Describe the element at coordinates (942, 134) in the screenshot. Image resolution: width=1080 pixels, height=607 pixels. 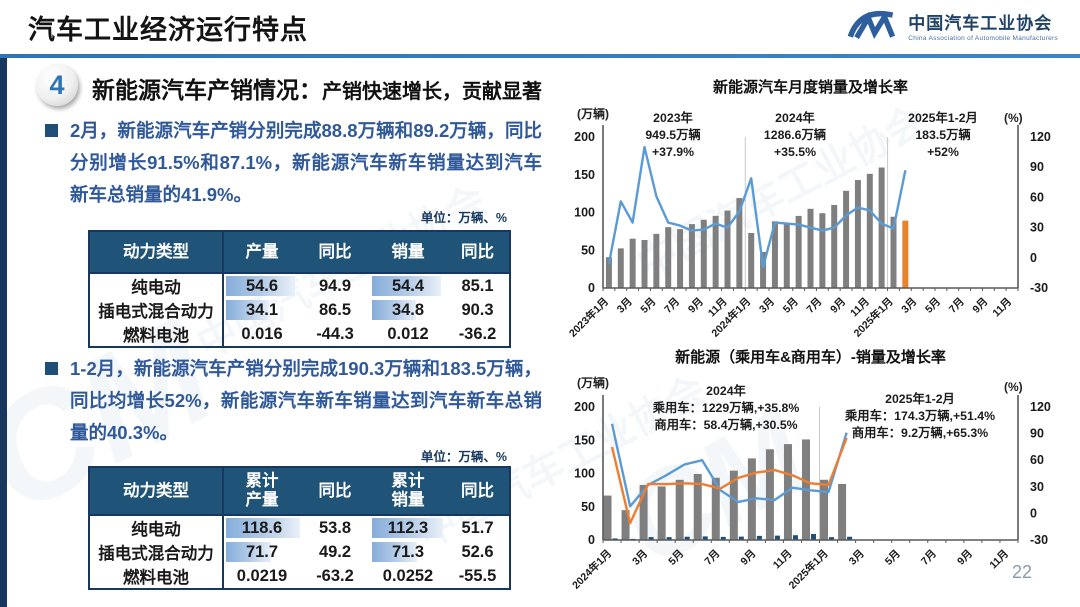
I see `svg-text: 183.5万辆` at that location.